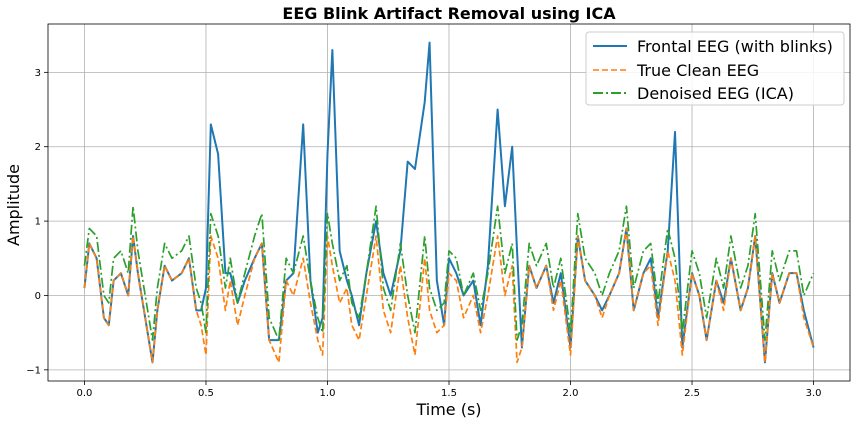  What do you see at coordinates (13, 205) in the screenshot?
I see `y-axis-label: Amplitude` at bounding box center [13, 205].